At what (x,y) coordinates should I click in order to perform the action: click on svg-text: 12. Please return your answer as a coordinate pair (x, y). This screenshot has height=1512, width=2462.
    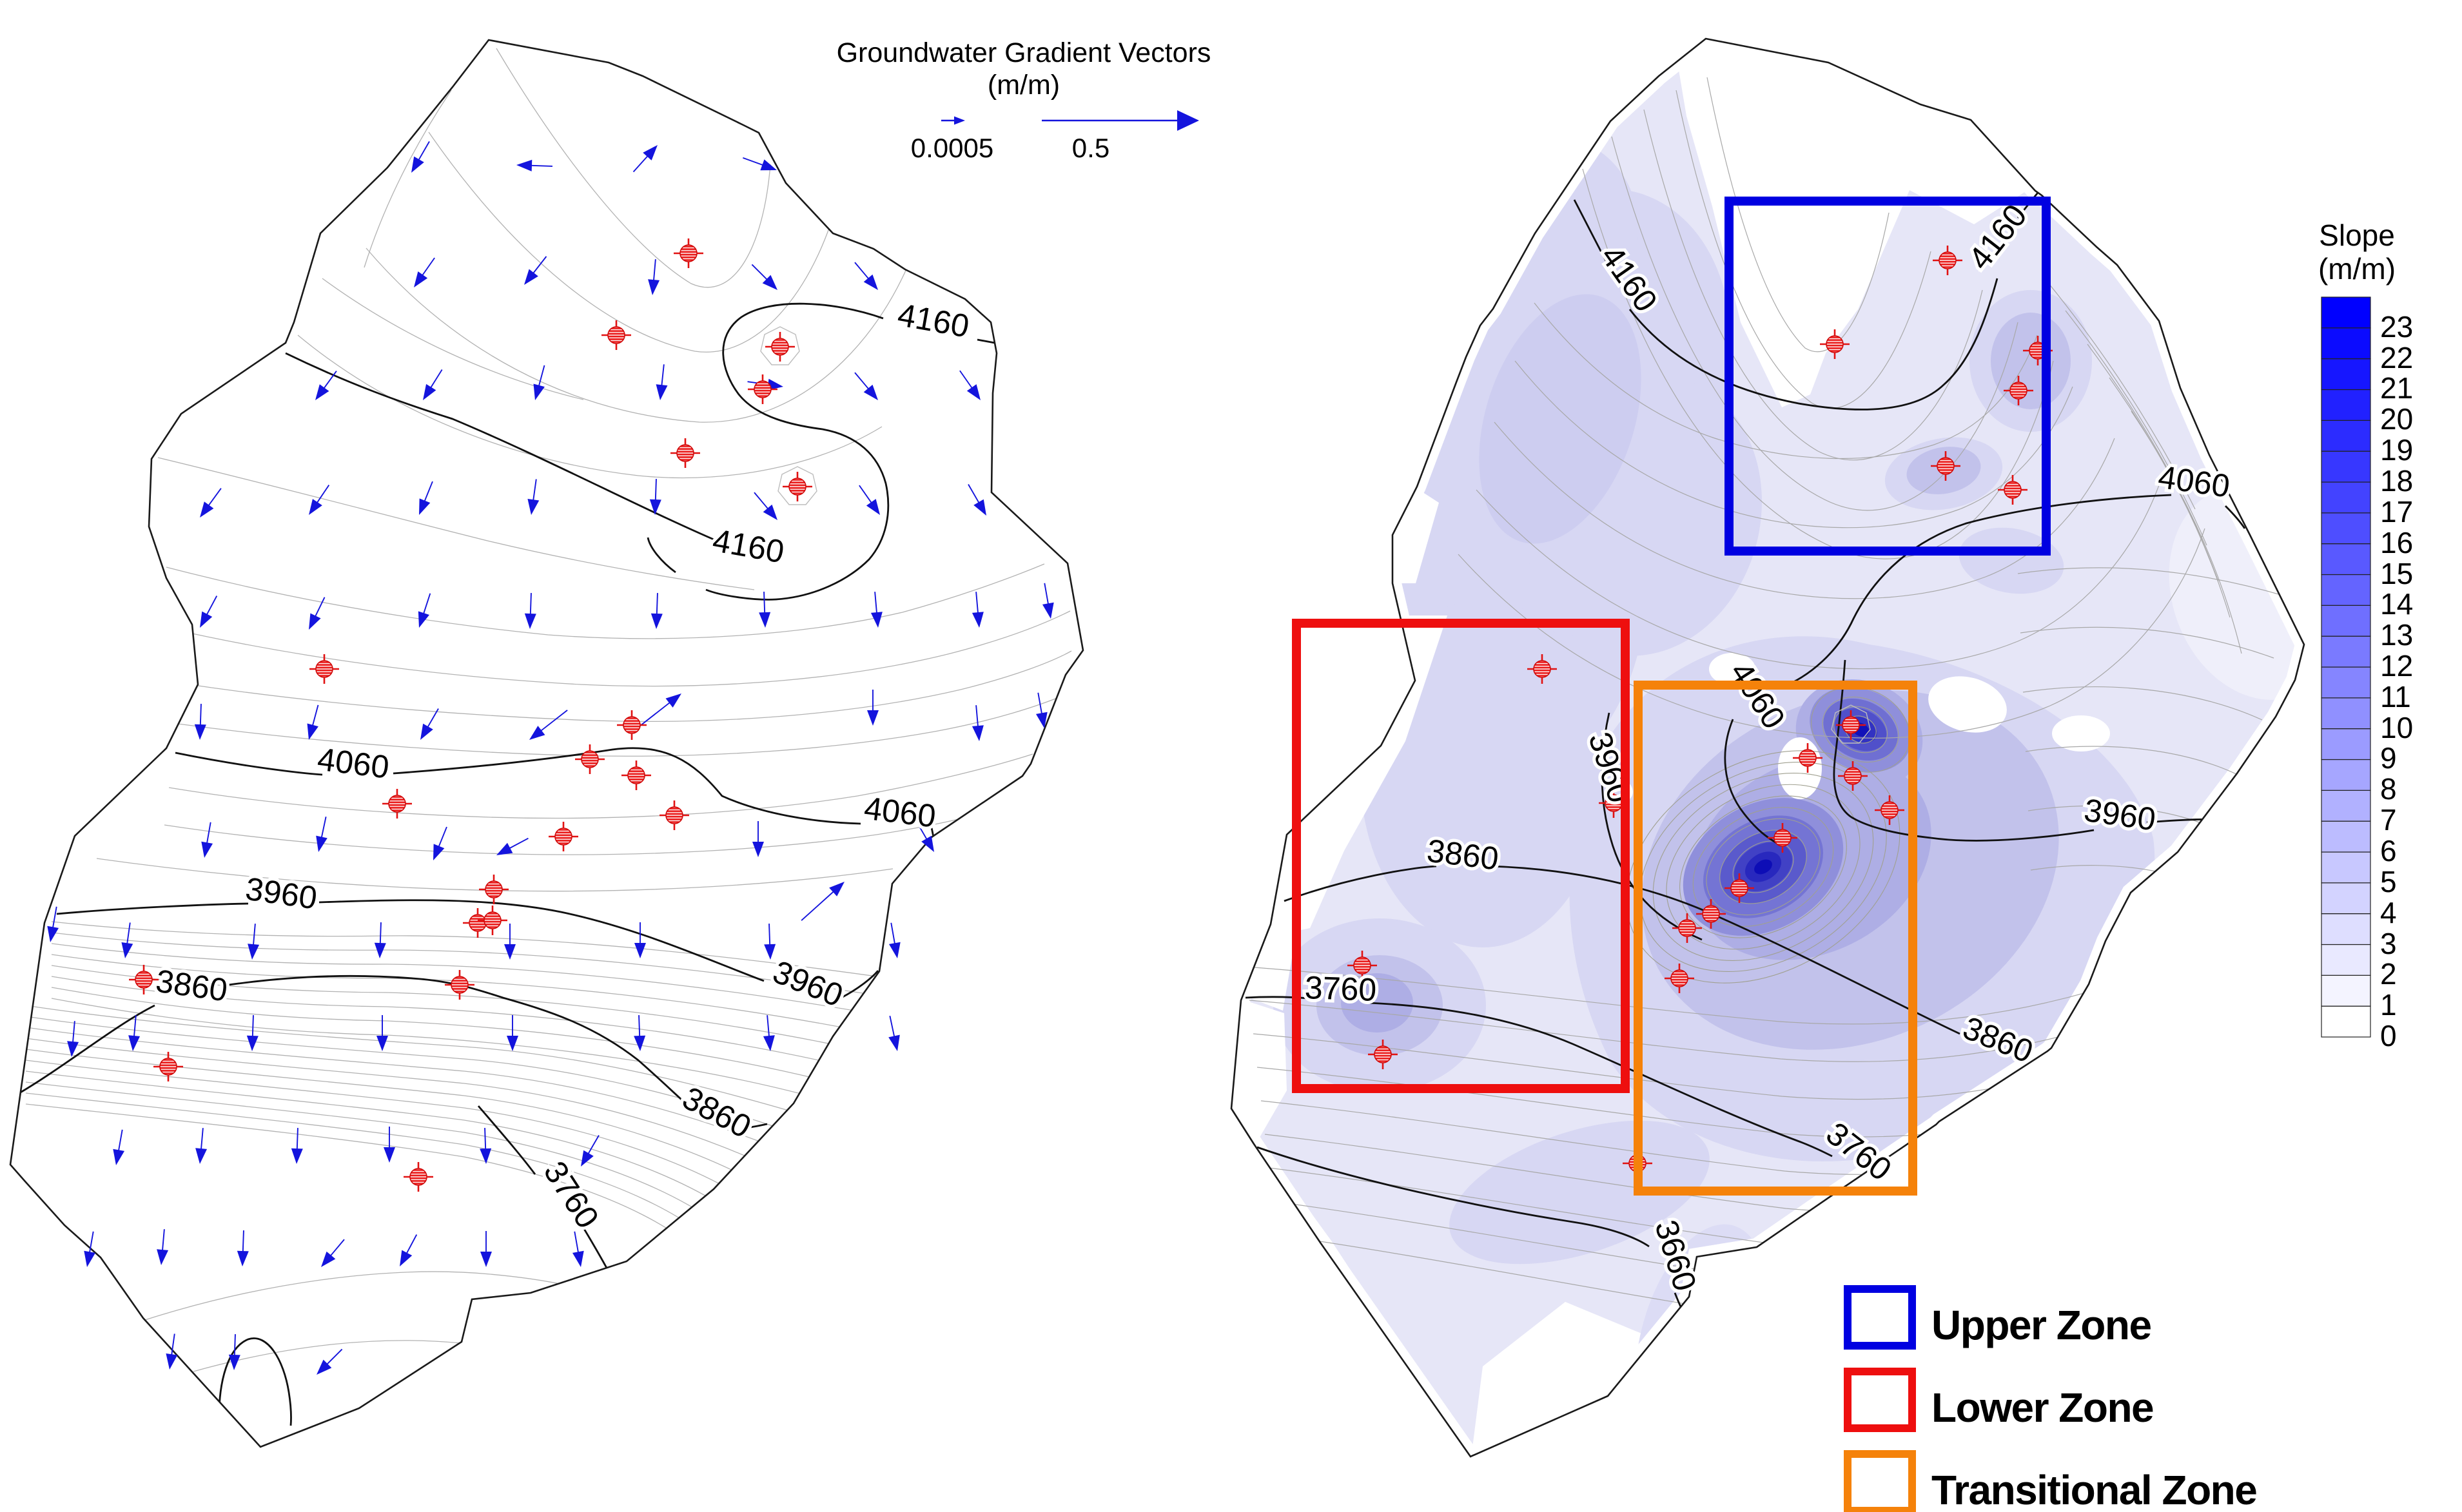
    Looking at the image, I should click on (2396, 666).